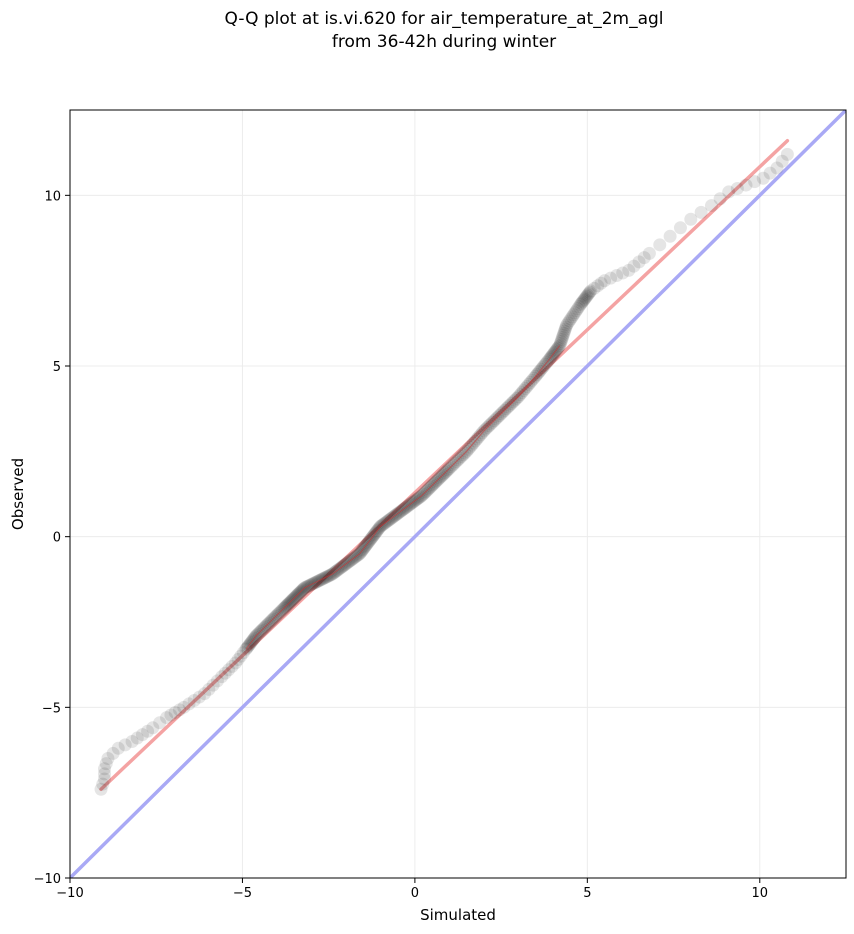  What do you see at coordinates (47, 879) in the screenshot?
I see `y-tick-label-0: −10` at bounding box center [47, 879].